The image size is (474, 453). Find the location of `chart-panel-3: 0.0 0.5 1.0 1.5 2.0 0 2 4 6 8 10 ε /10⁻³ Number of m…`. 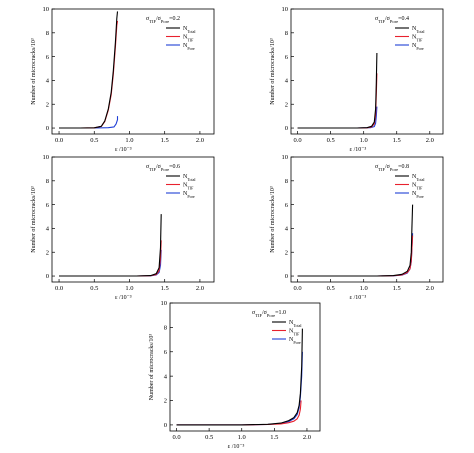

chart-panel-3: 0.0 0.5 1.0 1.5 2.0 0 2 4 6 8 10 ε /10⁻³ Number of m… is located at coordinates (122, 227).